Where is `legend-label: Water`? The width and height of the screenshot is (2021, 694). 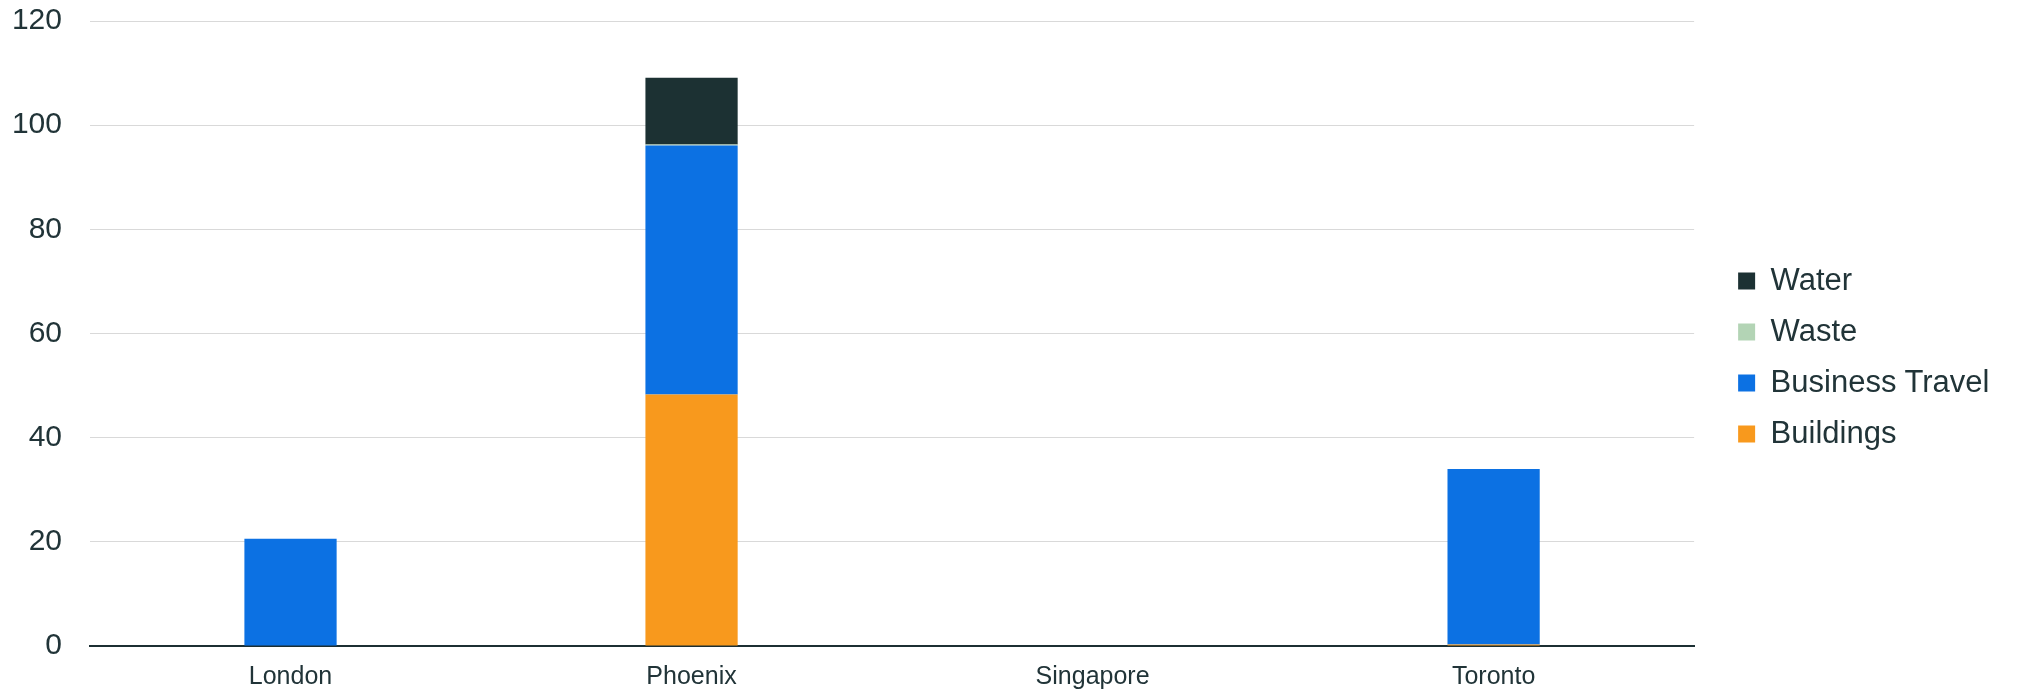 legend-label: Water is located at coordinates (1811, 279).